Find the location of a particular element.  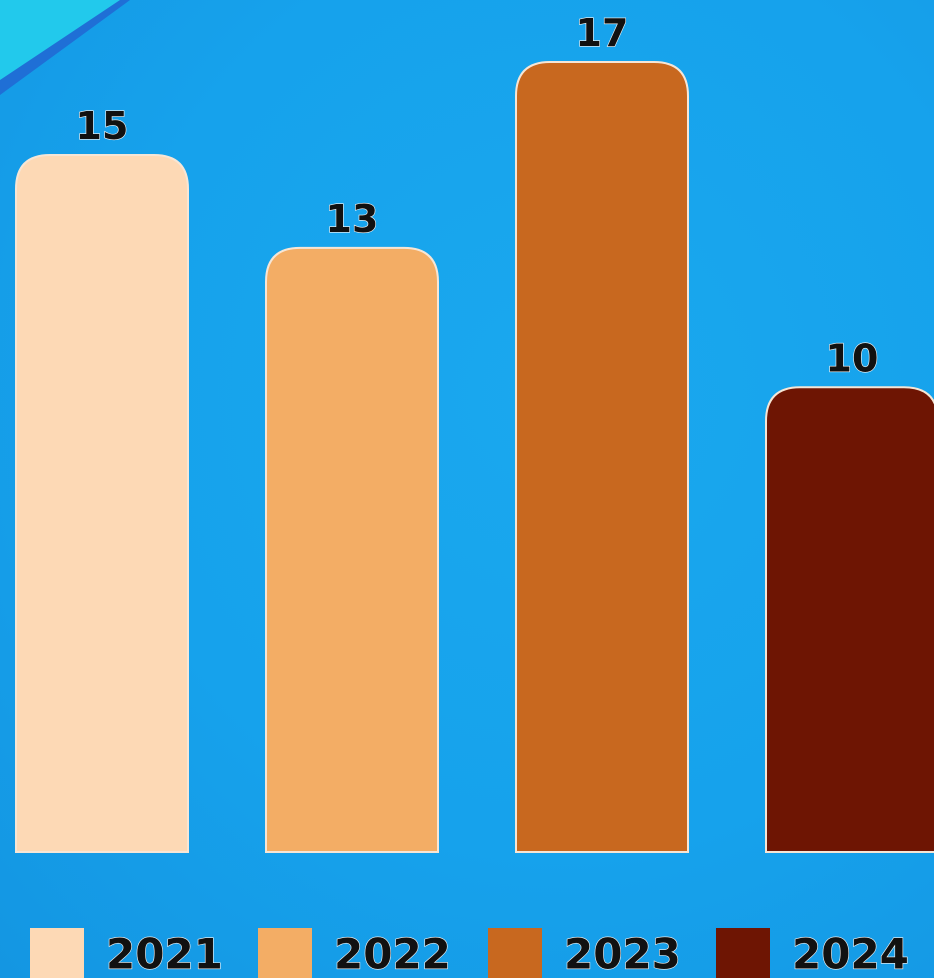

data-label-2023: 17 is located at coordinates (602, 33).